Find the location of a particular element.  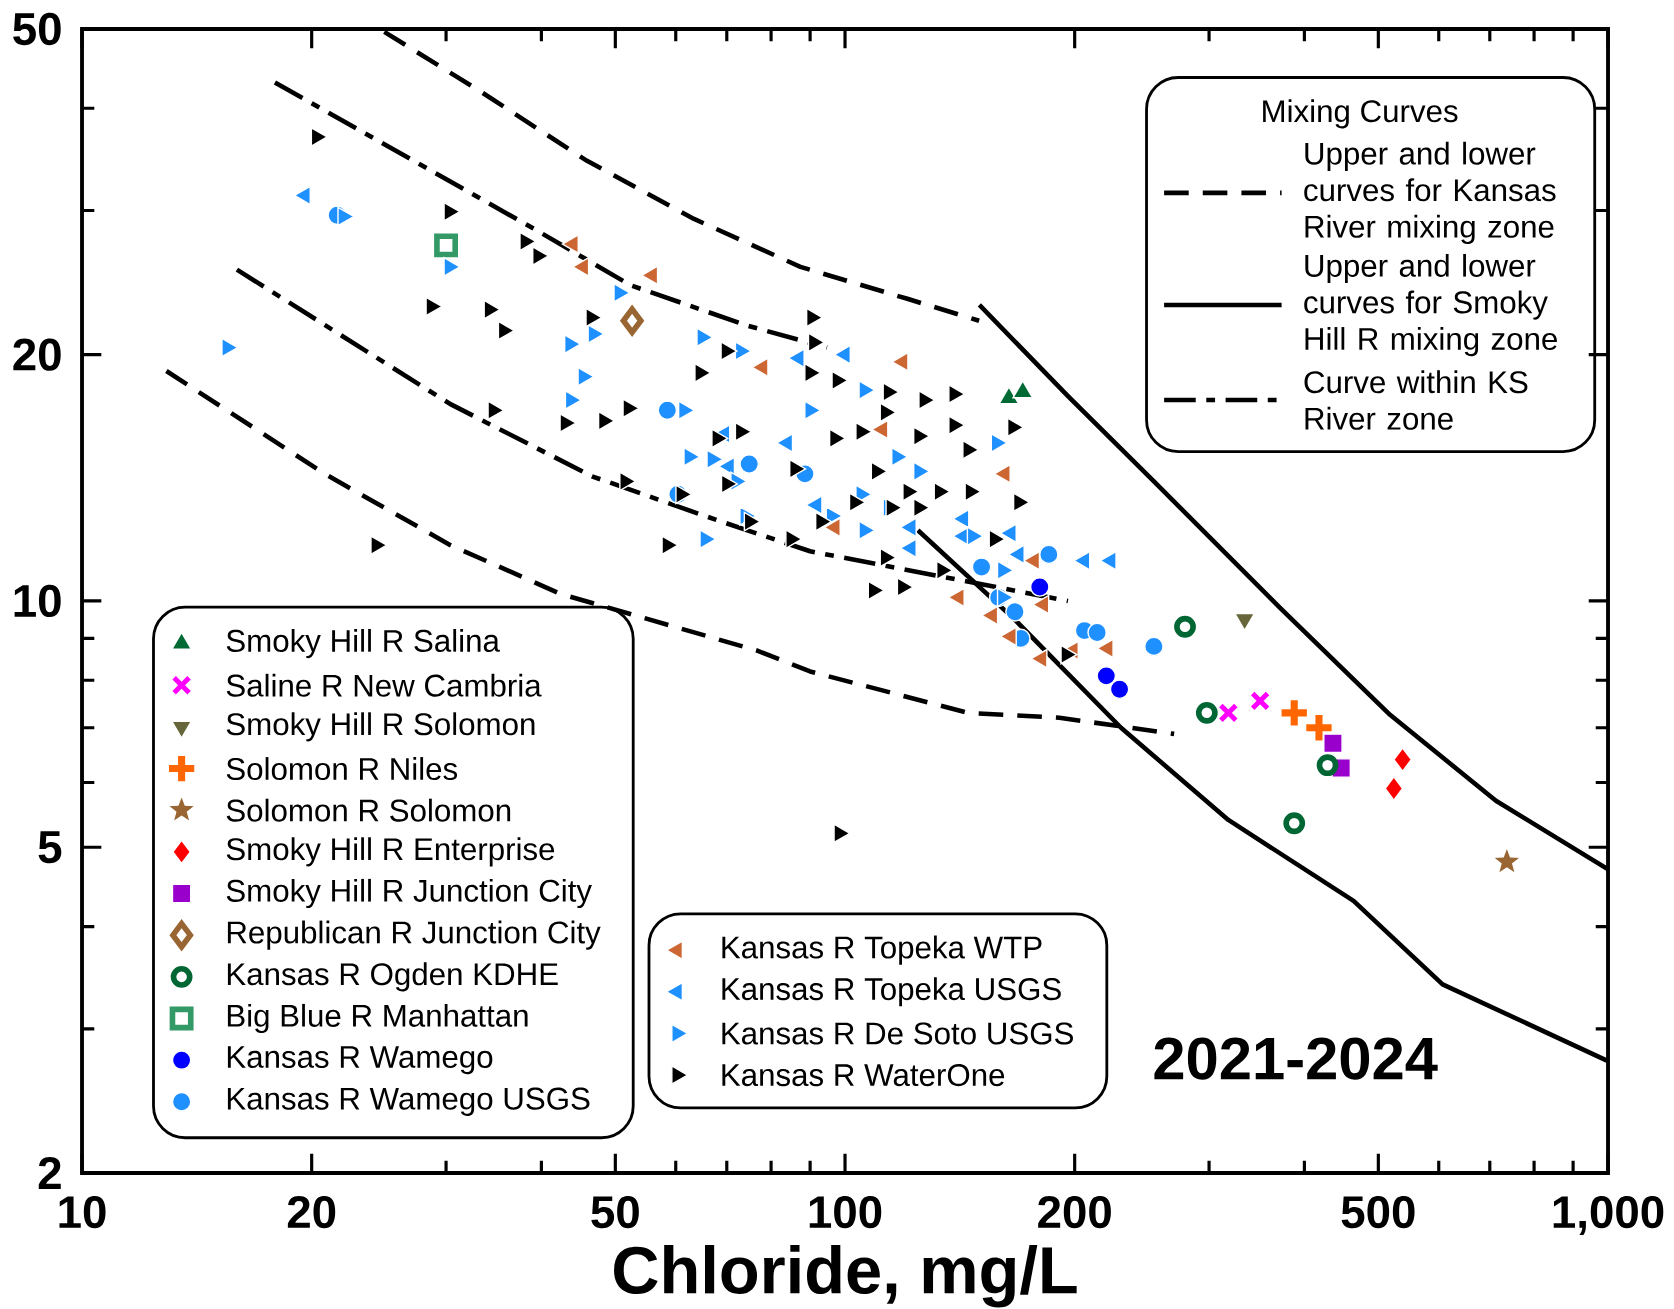

y-tick-label: 5 is located at coordinates (50, 847).